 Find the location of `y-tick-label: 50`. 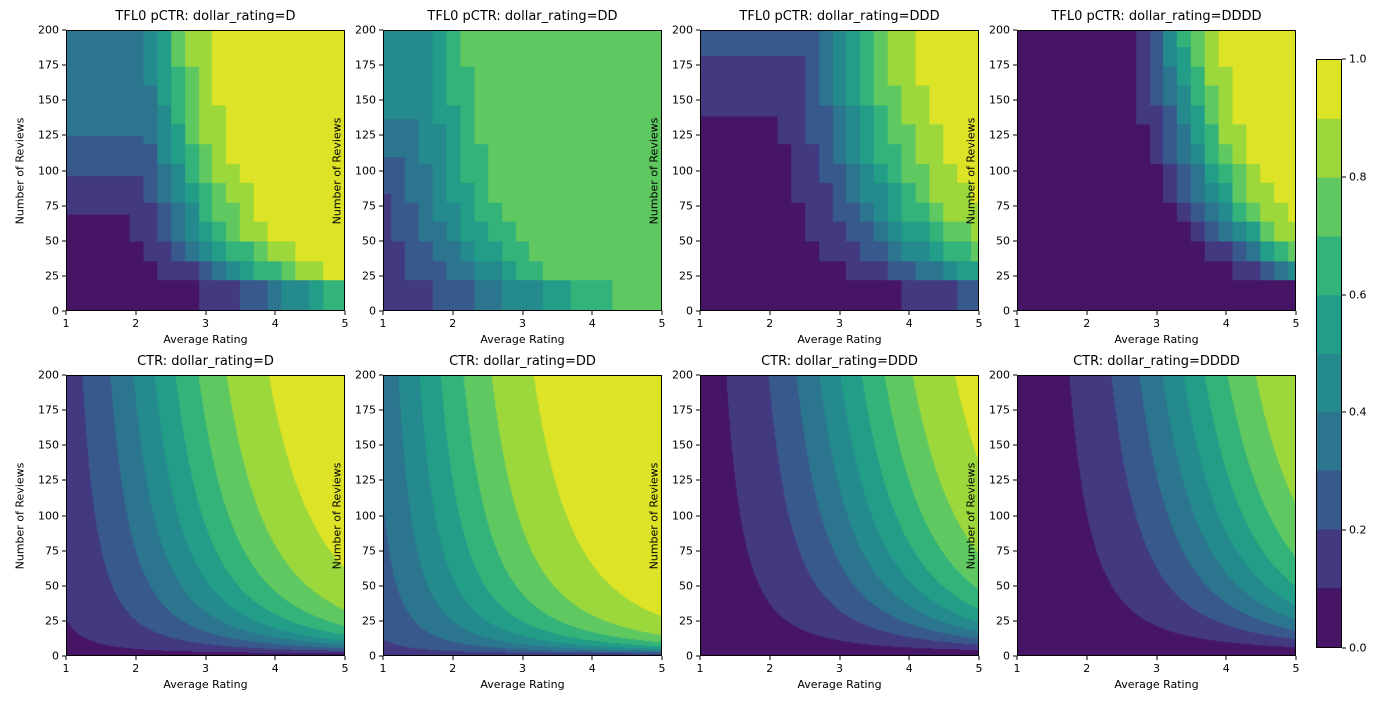

y-tick-label: 50 is located at coordinates (686, 586).